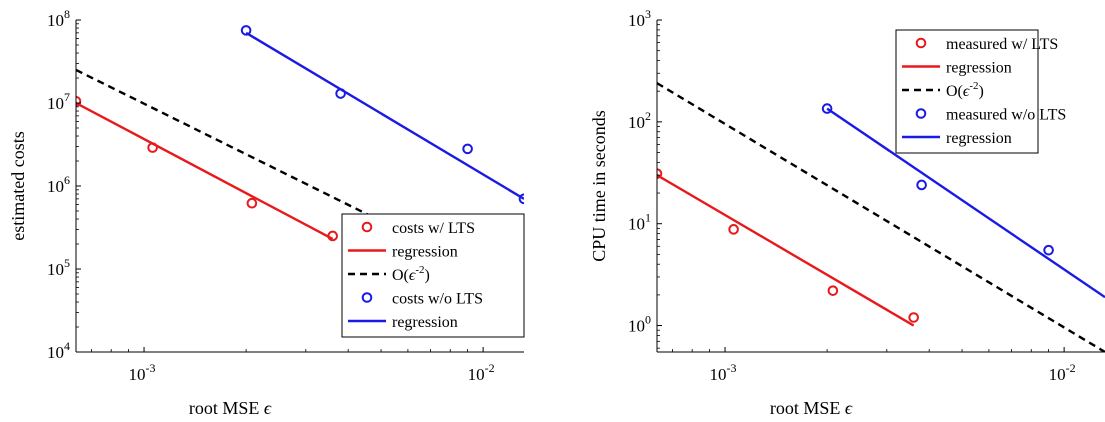 The height and width of the screenshot is (422, 1105). What do you see at coordinates (58, 350) in the screenshot?
I see `y-tick-label: 10⁴` at bounding box center [58, 350].